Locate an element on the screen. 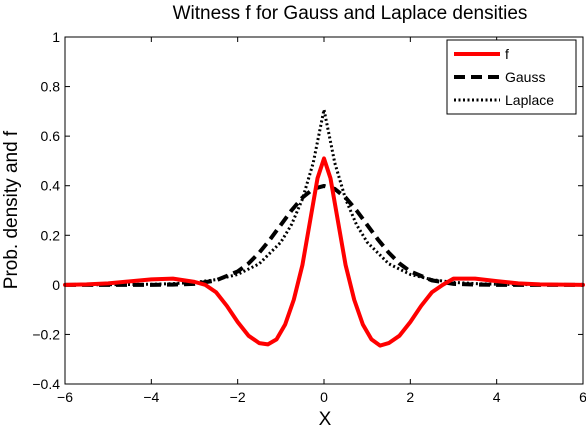 The image size is (586, 428). y-axis-label: Prob. density and f is located at coordinates (11, 209).